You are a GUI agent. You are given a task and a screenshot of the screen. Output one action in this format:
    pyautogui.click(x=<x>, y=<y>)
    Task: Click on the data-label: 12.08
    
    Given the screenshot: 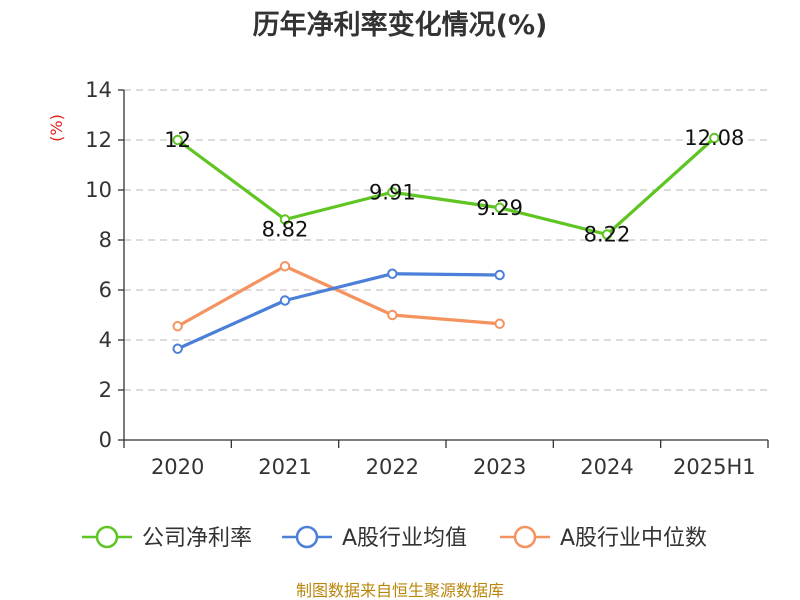 What is the action you would take?
    pyautogui.click(x=714, y=138)
    